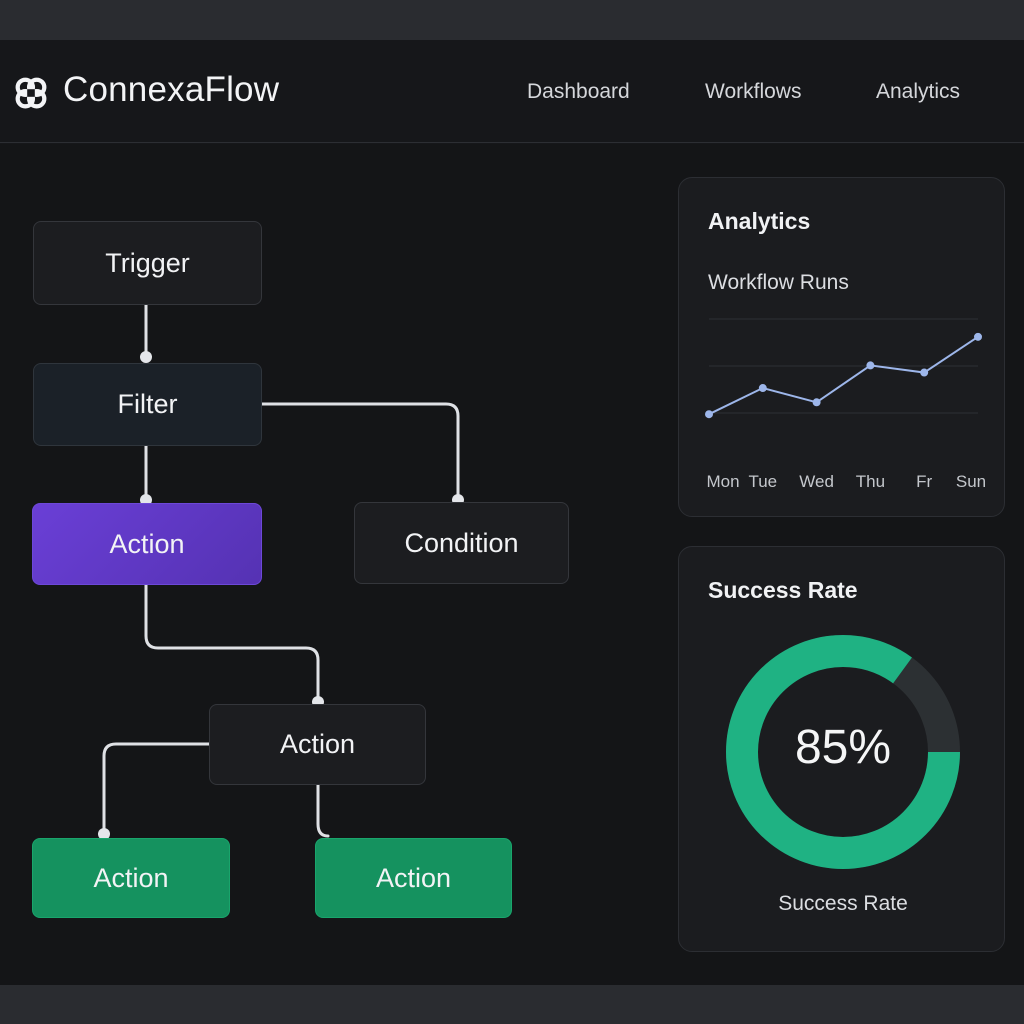 The image size is (1024, 1024). Describe the element at coordinates (816, 481) in the screenshot. I see `x-tick-label: Wed` at that location.